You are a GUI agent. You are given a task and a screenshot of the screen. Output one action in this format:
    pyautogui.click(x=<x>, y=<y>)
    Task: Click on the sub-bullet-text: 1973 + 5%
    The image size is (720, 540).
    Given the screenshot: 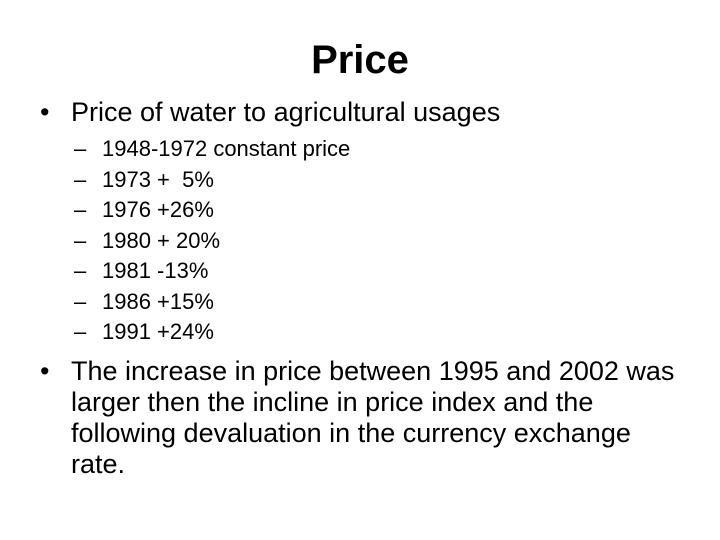 What is the action you would take?
    pyautogui.click(x=158, y=179)
    